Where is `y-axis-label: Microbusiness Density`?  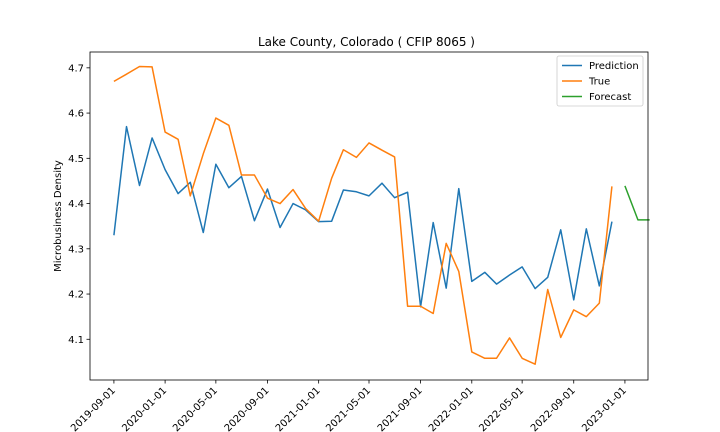 y-axis-label: Microbusiness Density is located at coordinates (58, 216).